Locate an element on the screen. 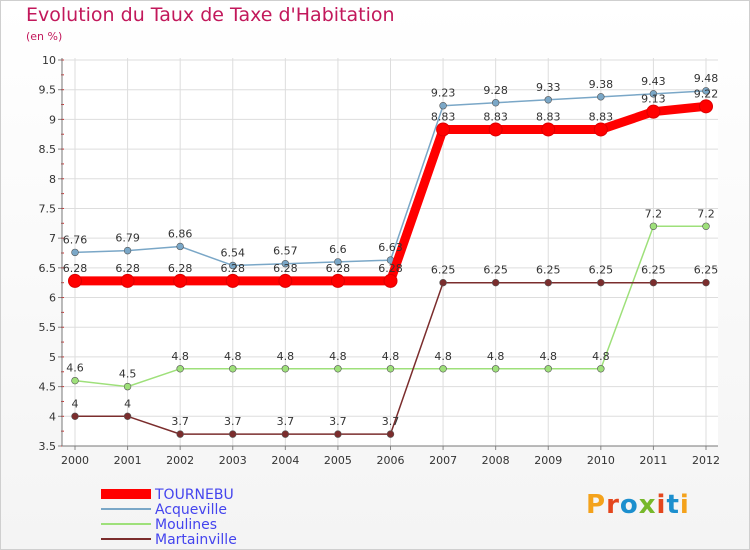 The height and width of the screenshot is (550, 750). y-tick-label: 6 is located at coordinates (52, 298).